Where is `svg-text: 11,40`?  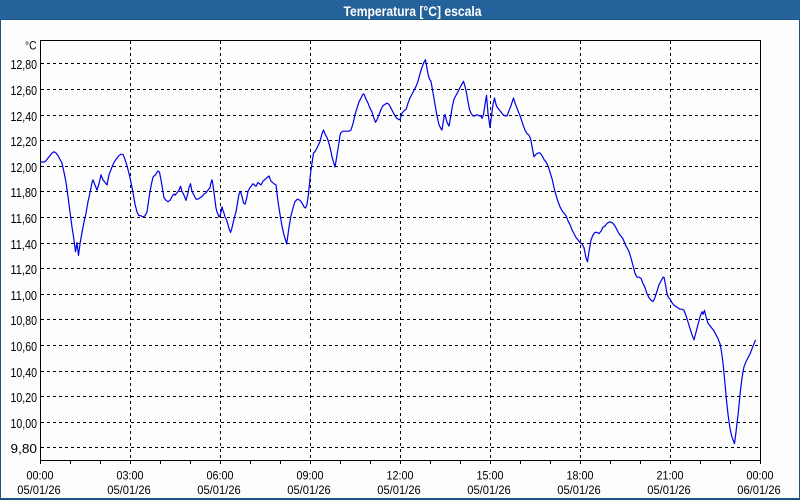
svg-text: 11,40 is located at coordinates (24, 245).